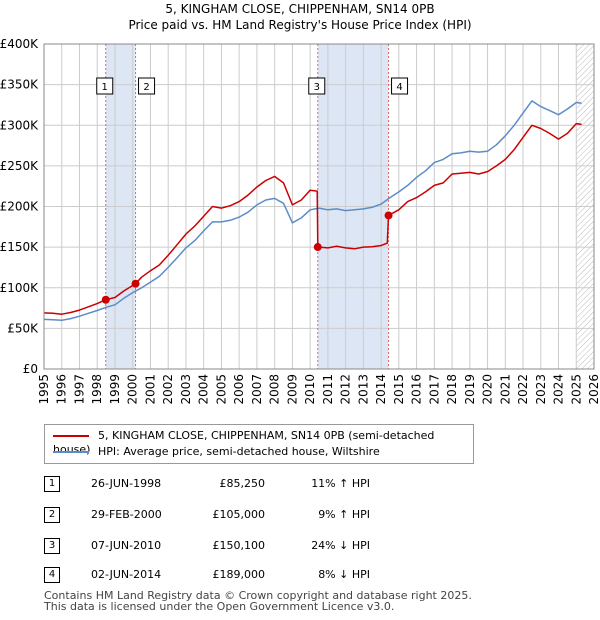 This screenshot has height=620, width=600. What do you see at coordinates (239, 545) in the screenshot?
I see `transaction-price: £150,100` at bounding box center [239, 545].